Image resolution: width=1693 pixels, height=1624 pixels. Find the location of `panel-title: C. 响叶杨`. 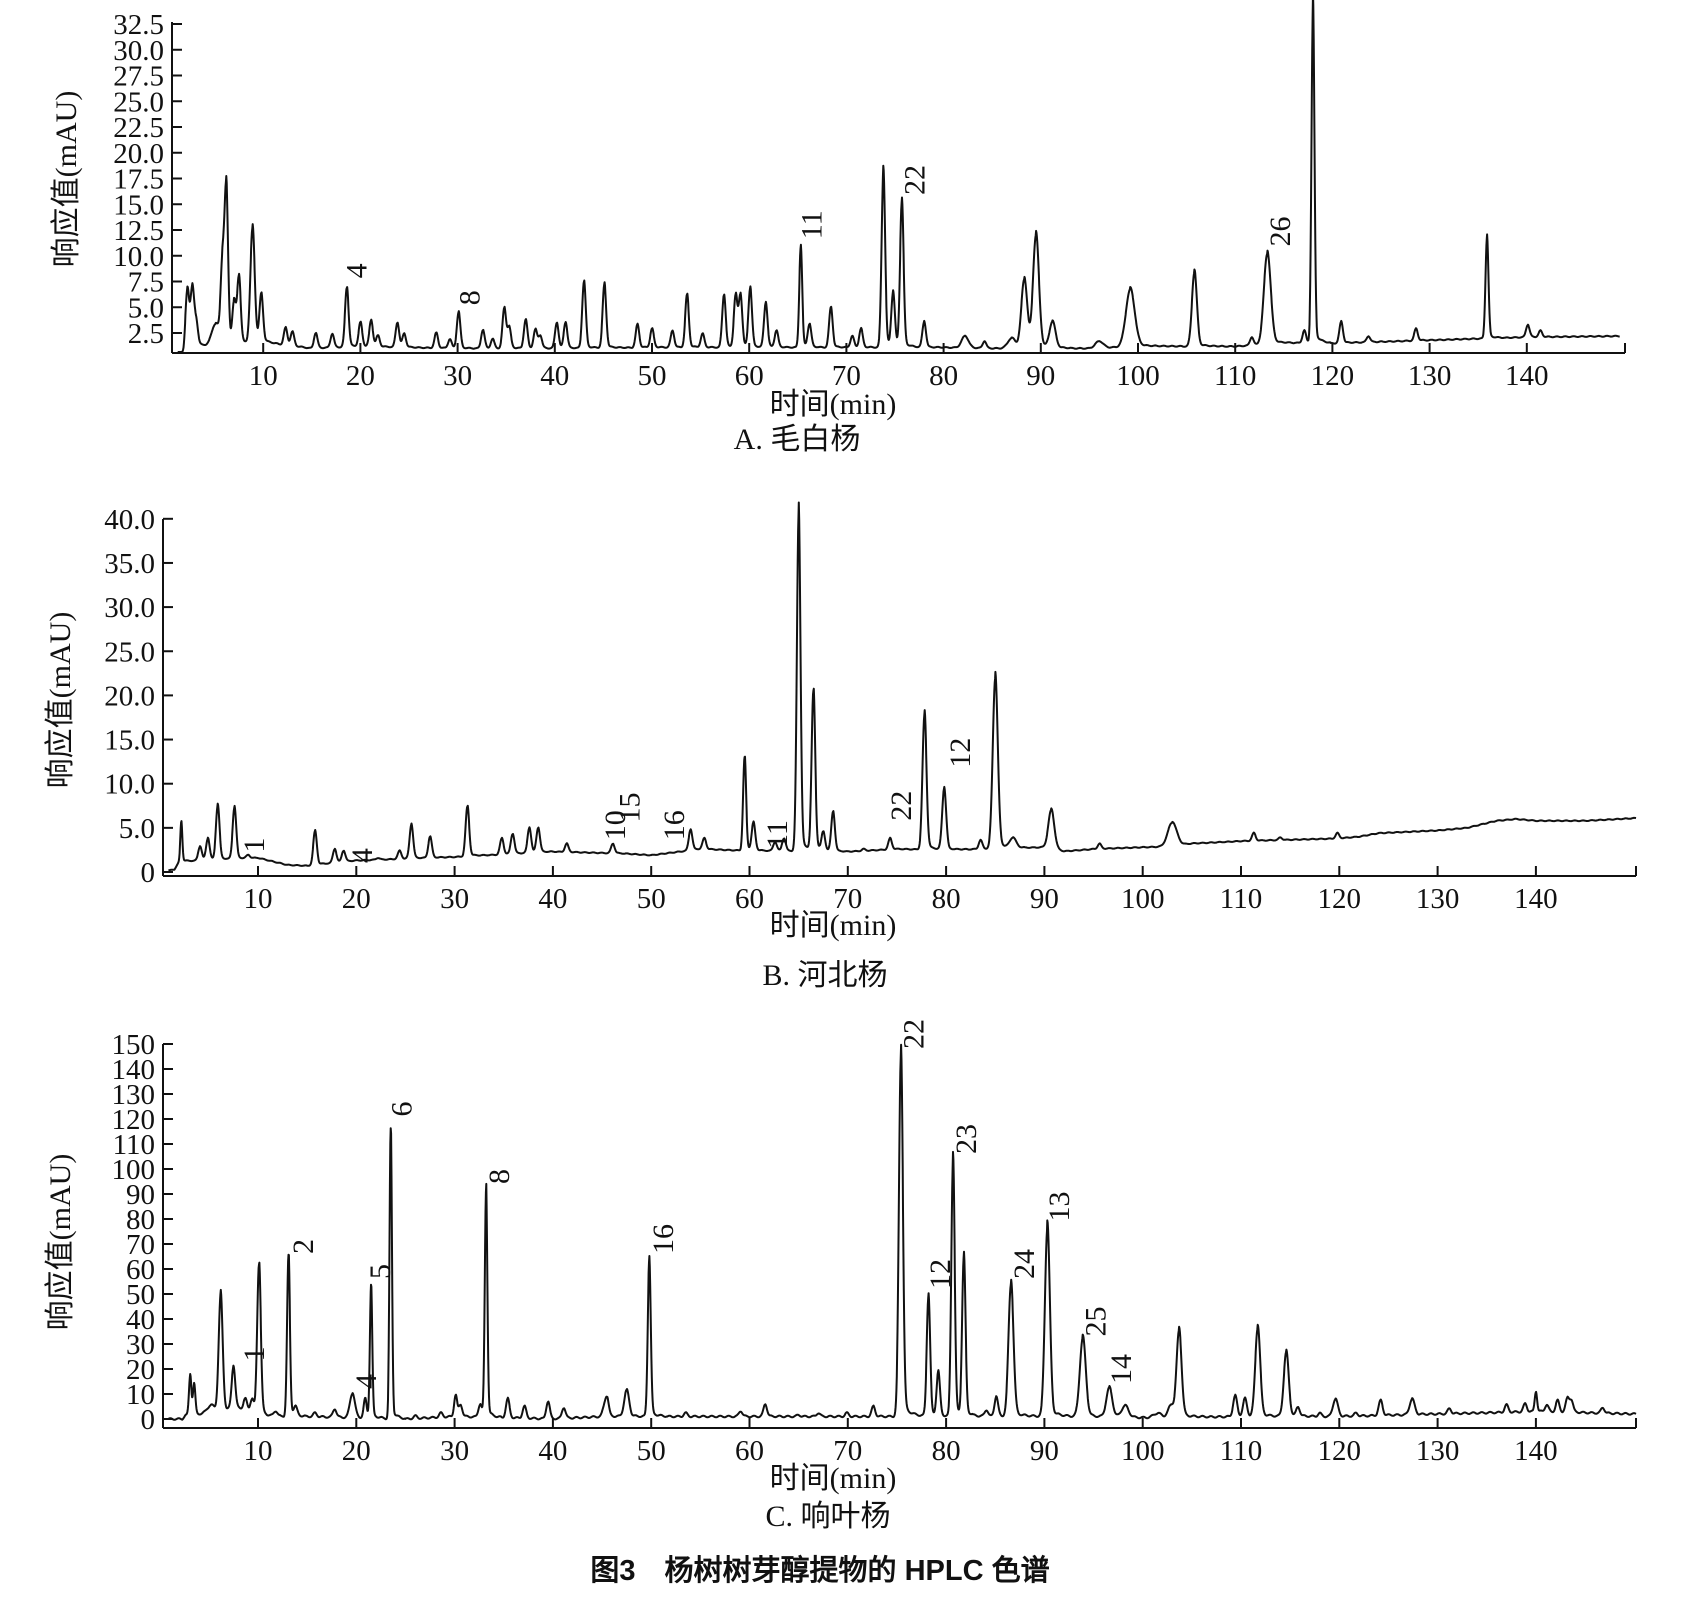

panel-title: C. 响叶杨 is located at coordinates (827, 1516).